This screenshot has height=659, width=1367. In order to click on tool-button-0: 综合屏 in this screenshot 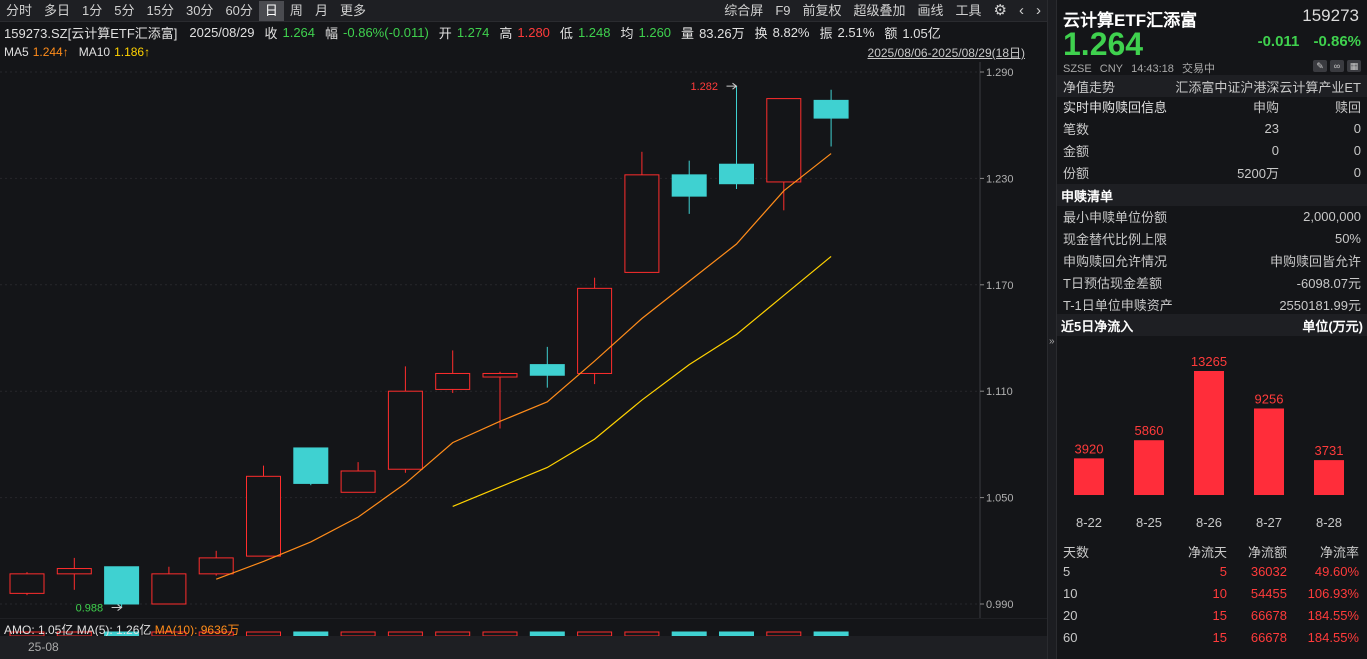, I will do `click(744, 10)`.